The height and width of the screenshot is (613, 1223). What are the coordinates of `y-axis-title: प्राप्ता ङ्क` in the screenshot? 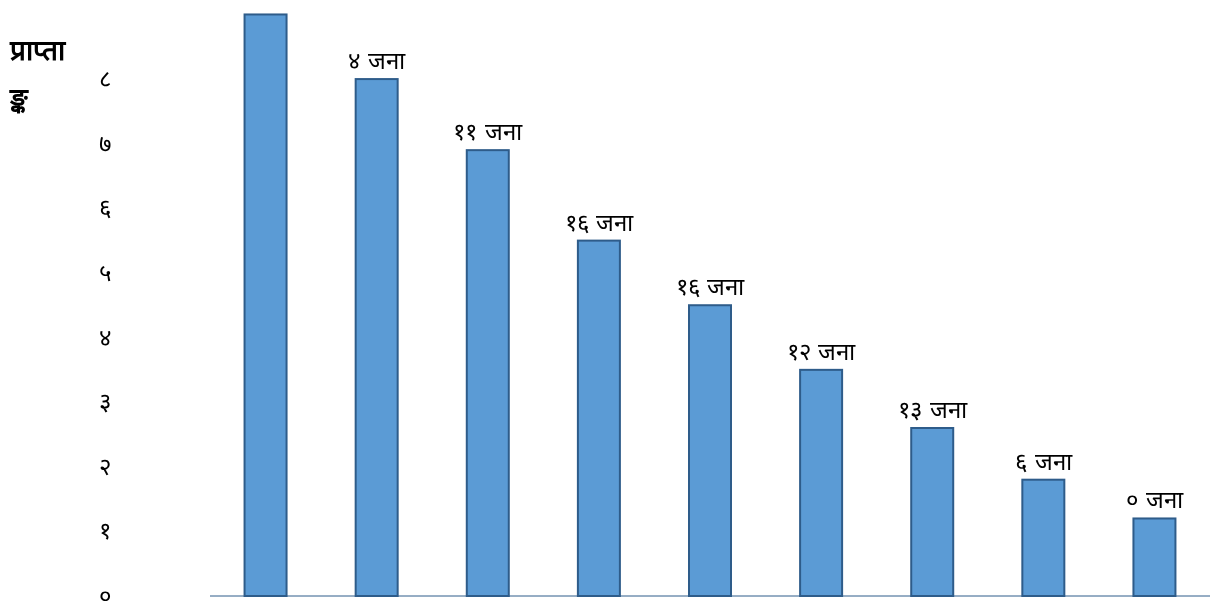 It's located at (38, 74).